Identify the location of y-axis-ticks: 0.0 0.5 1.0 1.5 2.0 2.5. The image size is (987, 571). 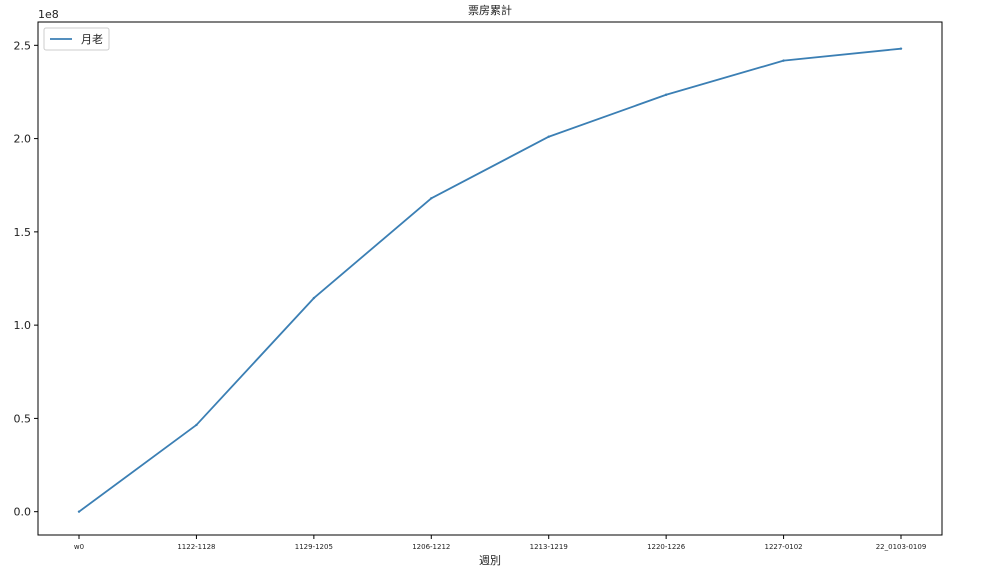
(26, 279).